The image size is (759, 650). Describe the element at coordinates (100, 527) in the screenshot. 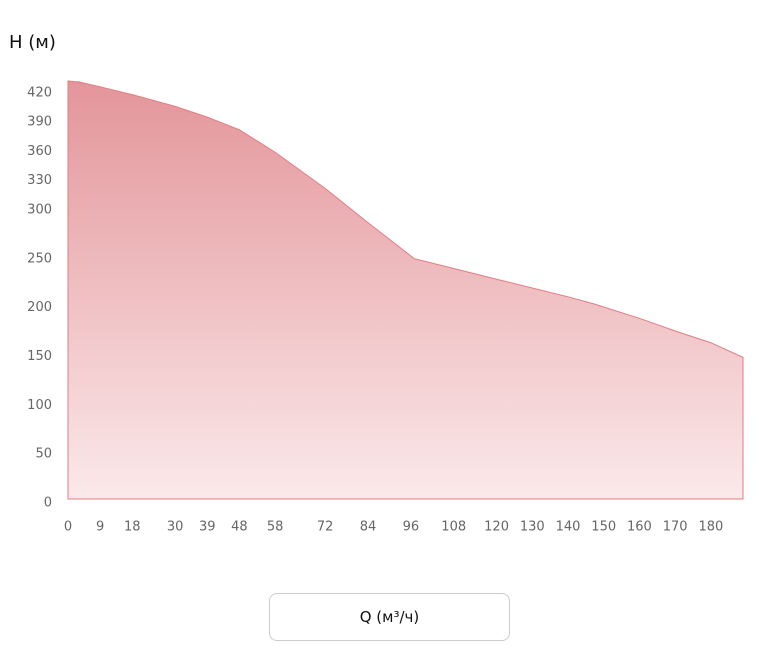

I see `x-tick-label: 9` at that location.